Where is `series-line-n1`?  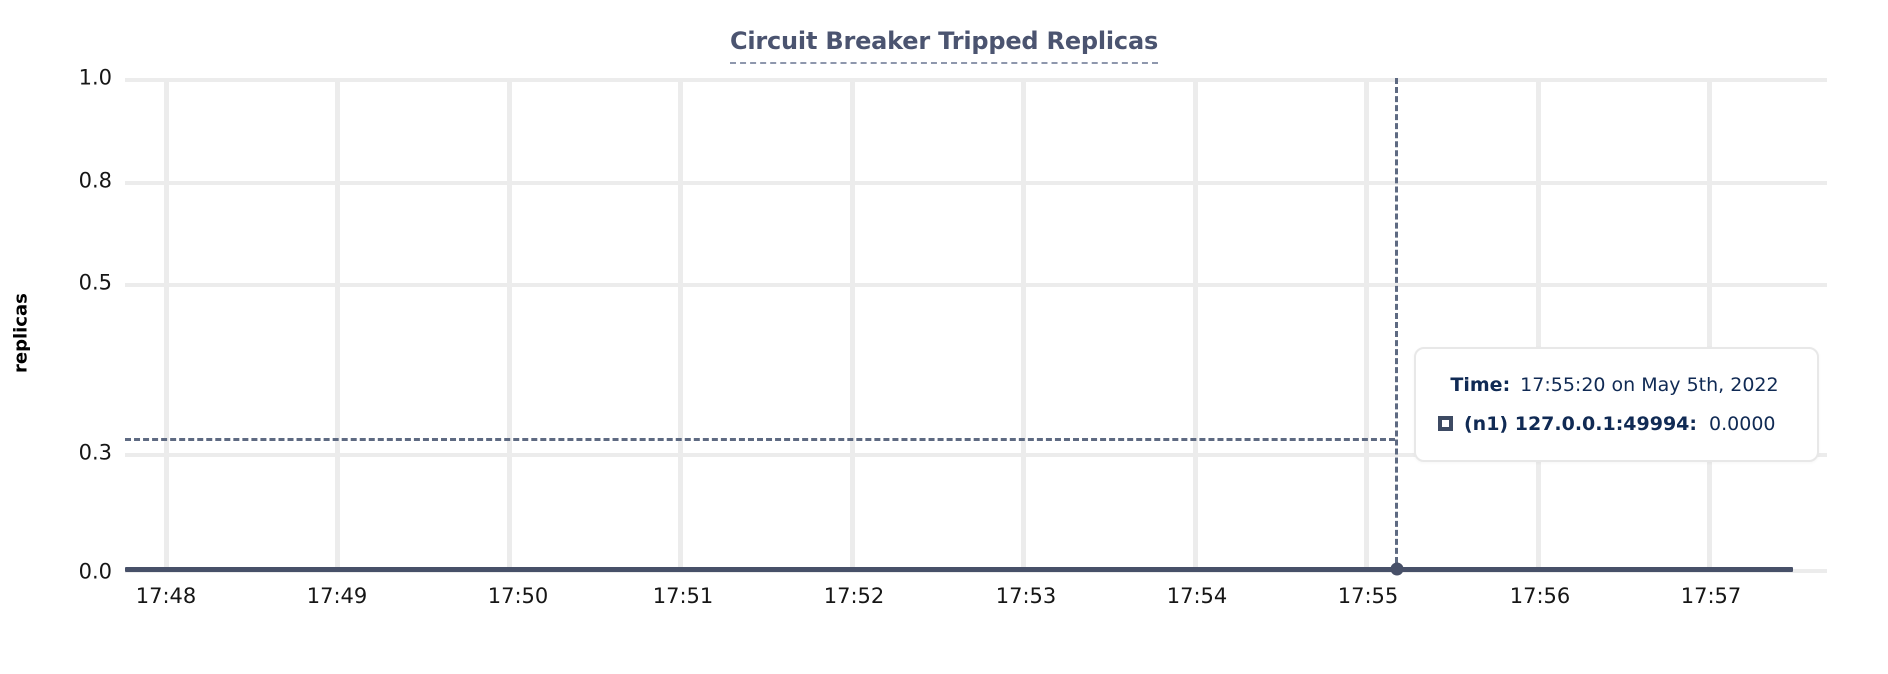
series-line-n1 is located at coordinates (959, 569).